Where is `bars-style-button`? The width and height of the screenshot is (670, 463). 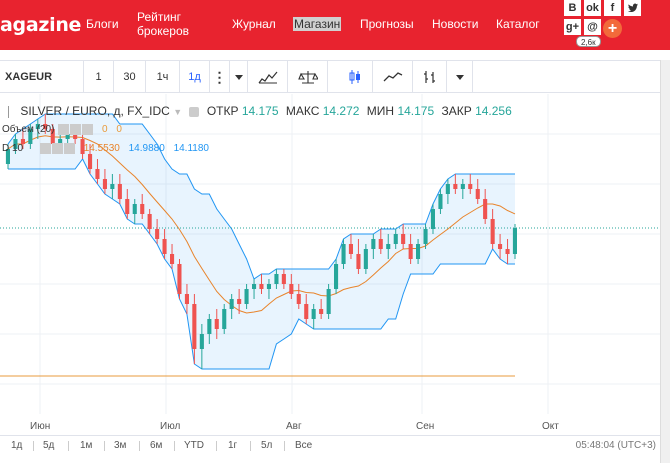 bars-style-button is located at coordinates (430, 77).